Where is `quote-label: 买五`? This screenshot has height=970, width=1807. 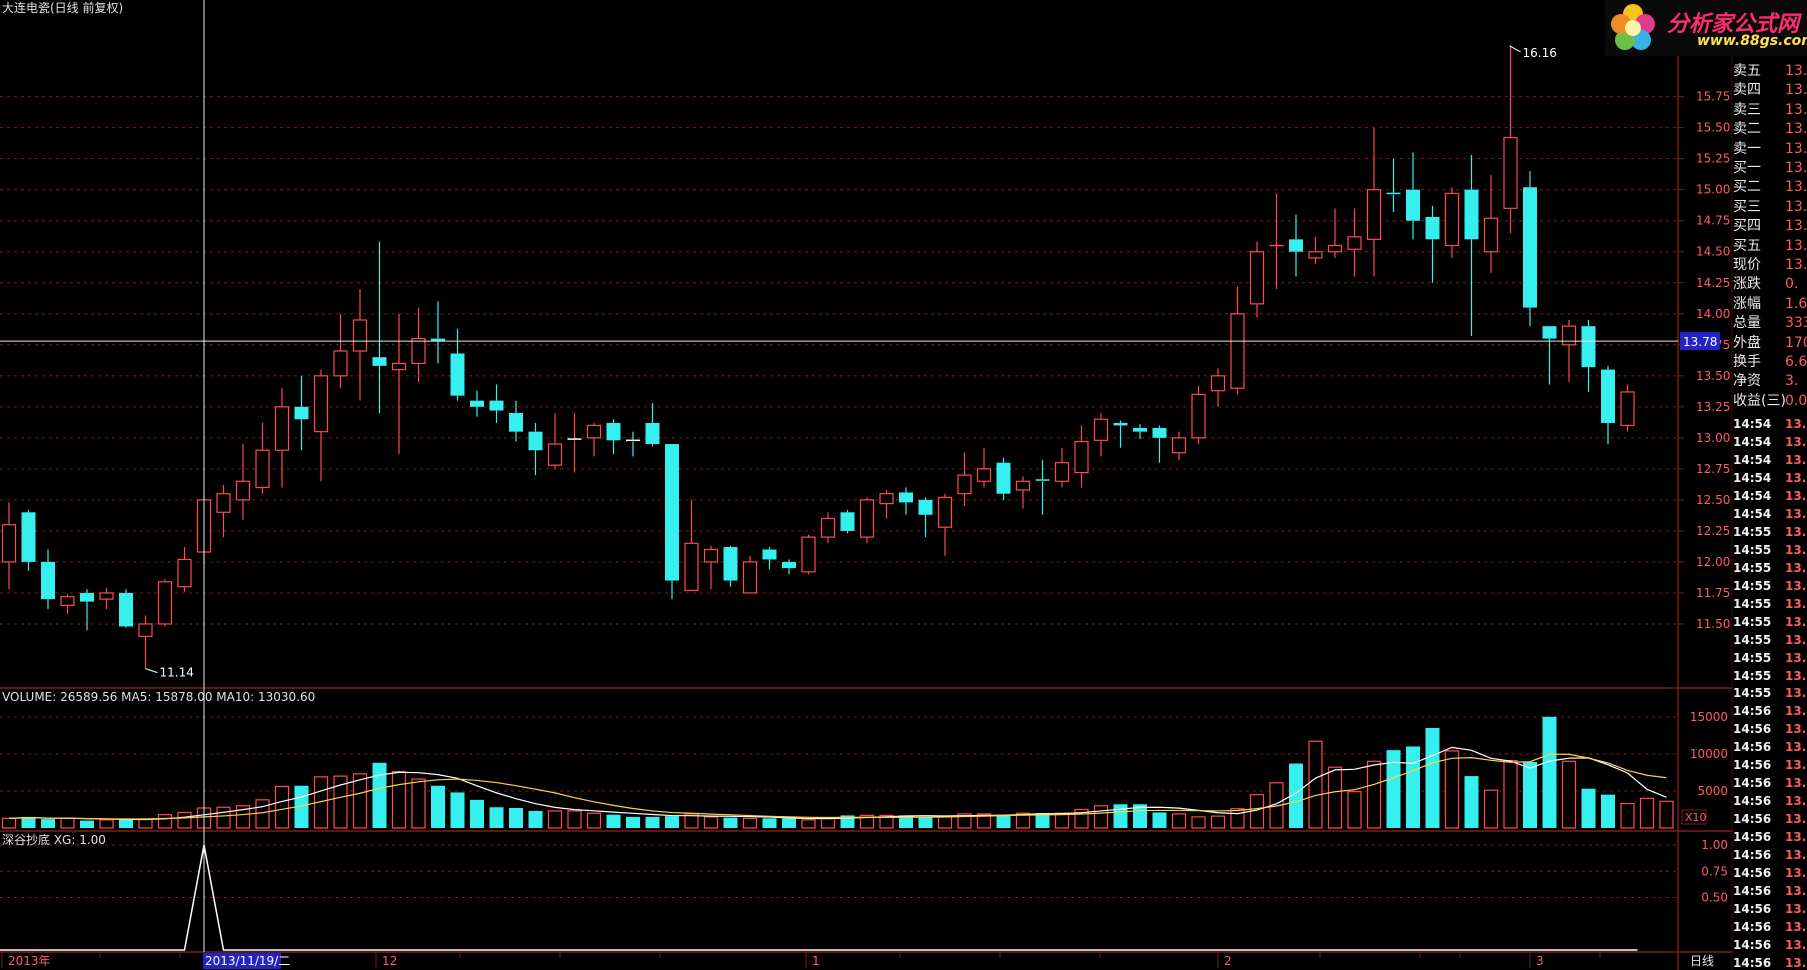
quote-label: 买五 is located at coordinates (1747, 245).